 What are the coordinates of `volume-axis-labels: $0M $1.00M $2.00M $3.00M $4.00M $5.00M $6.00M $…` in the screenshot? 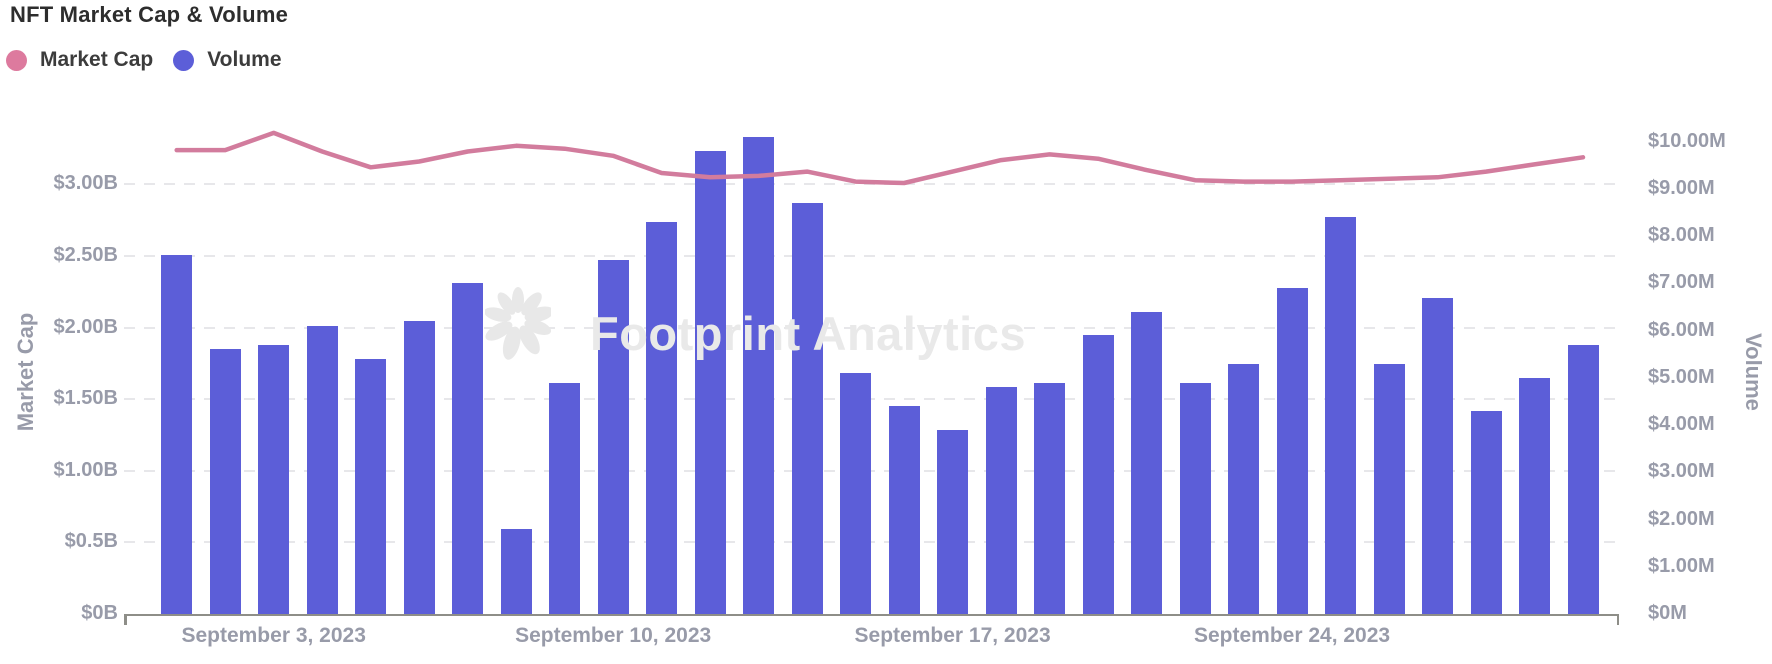 It's located at (1708, 367).